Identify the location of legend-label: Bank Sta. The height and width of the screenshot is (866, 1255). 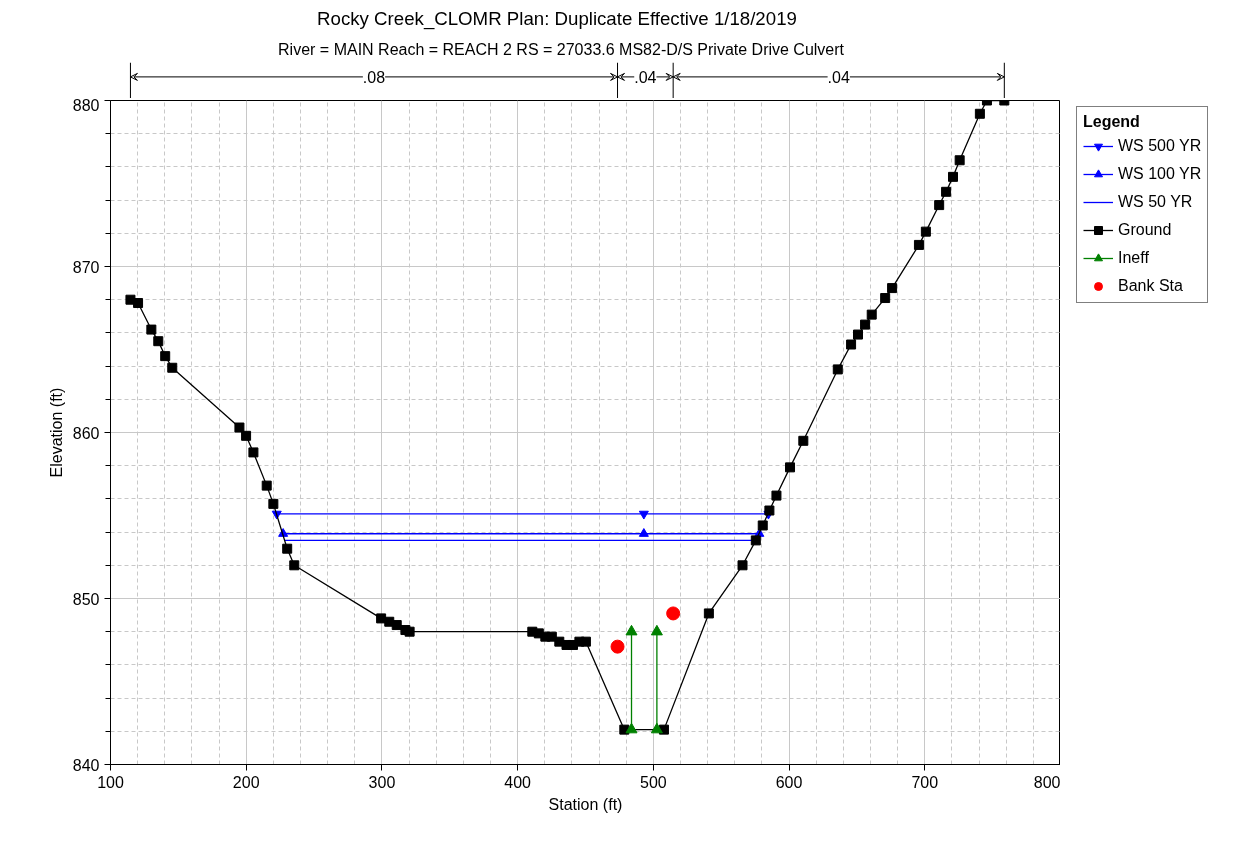
(1150, 286).